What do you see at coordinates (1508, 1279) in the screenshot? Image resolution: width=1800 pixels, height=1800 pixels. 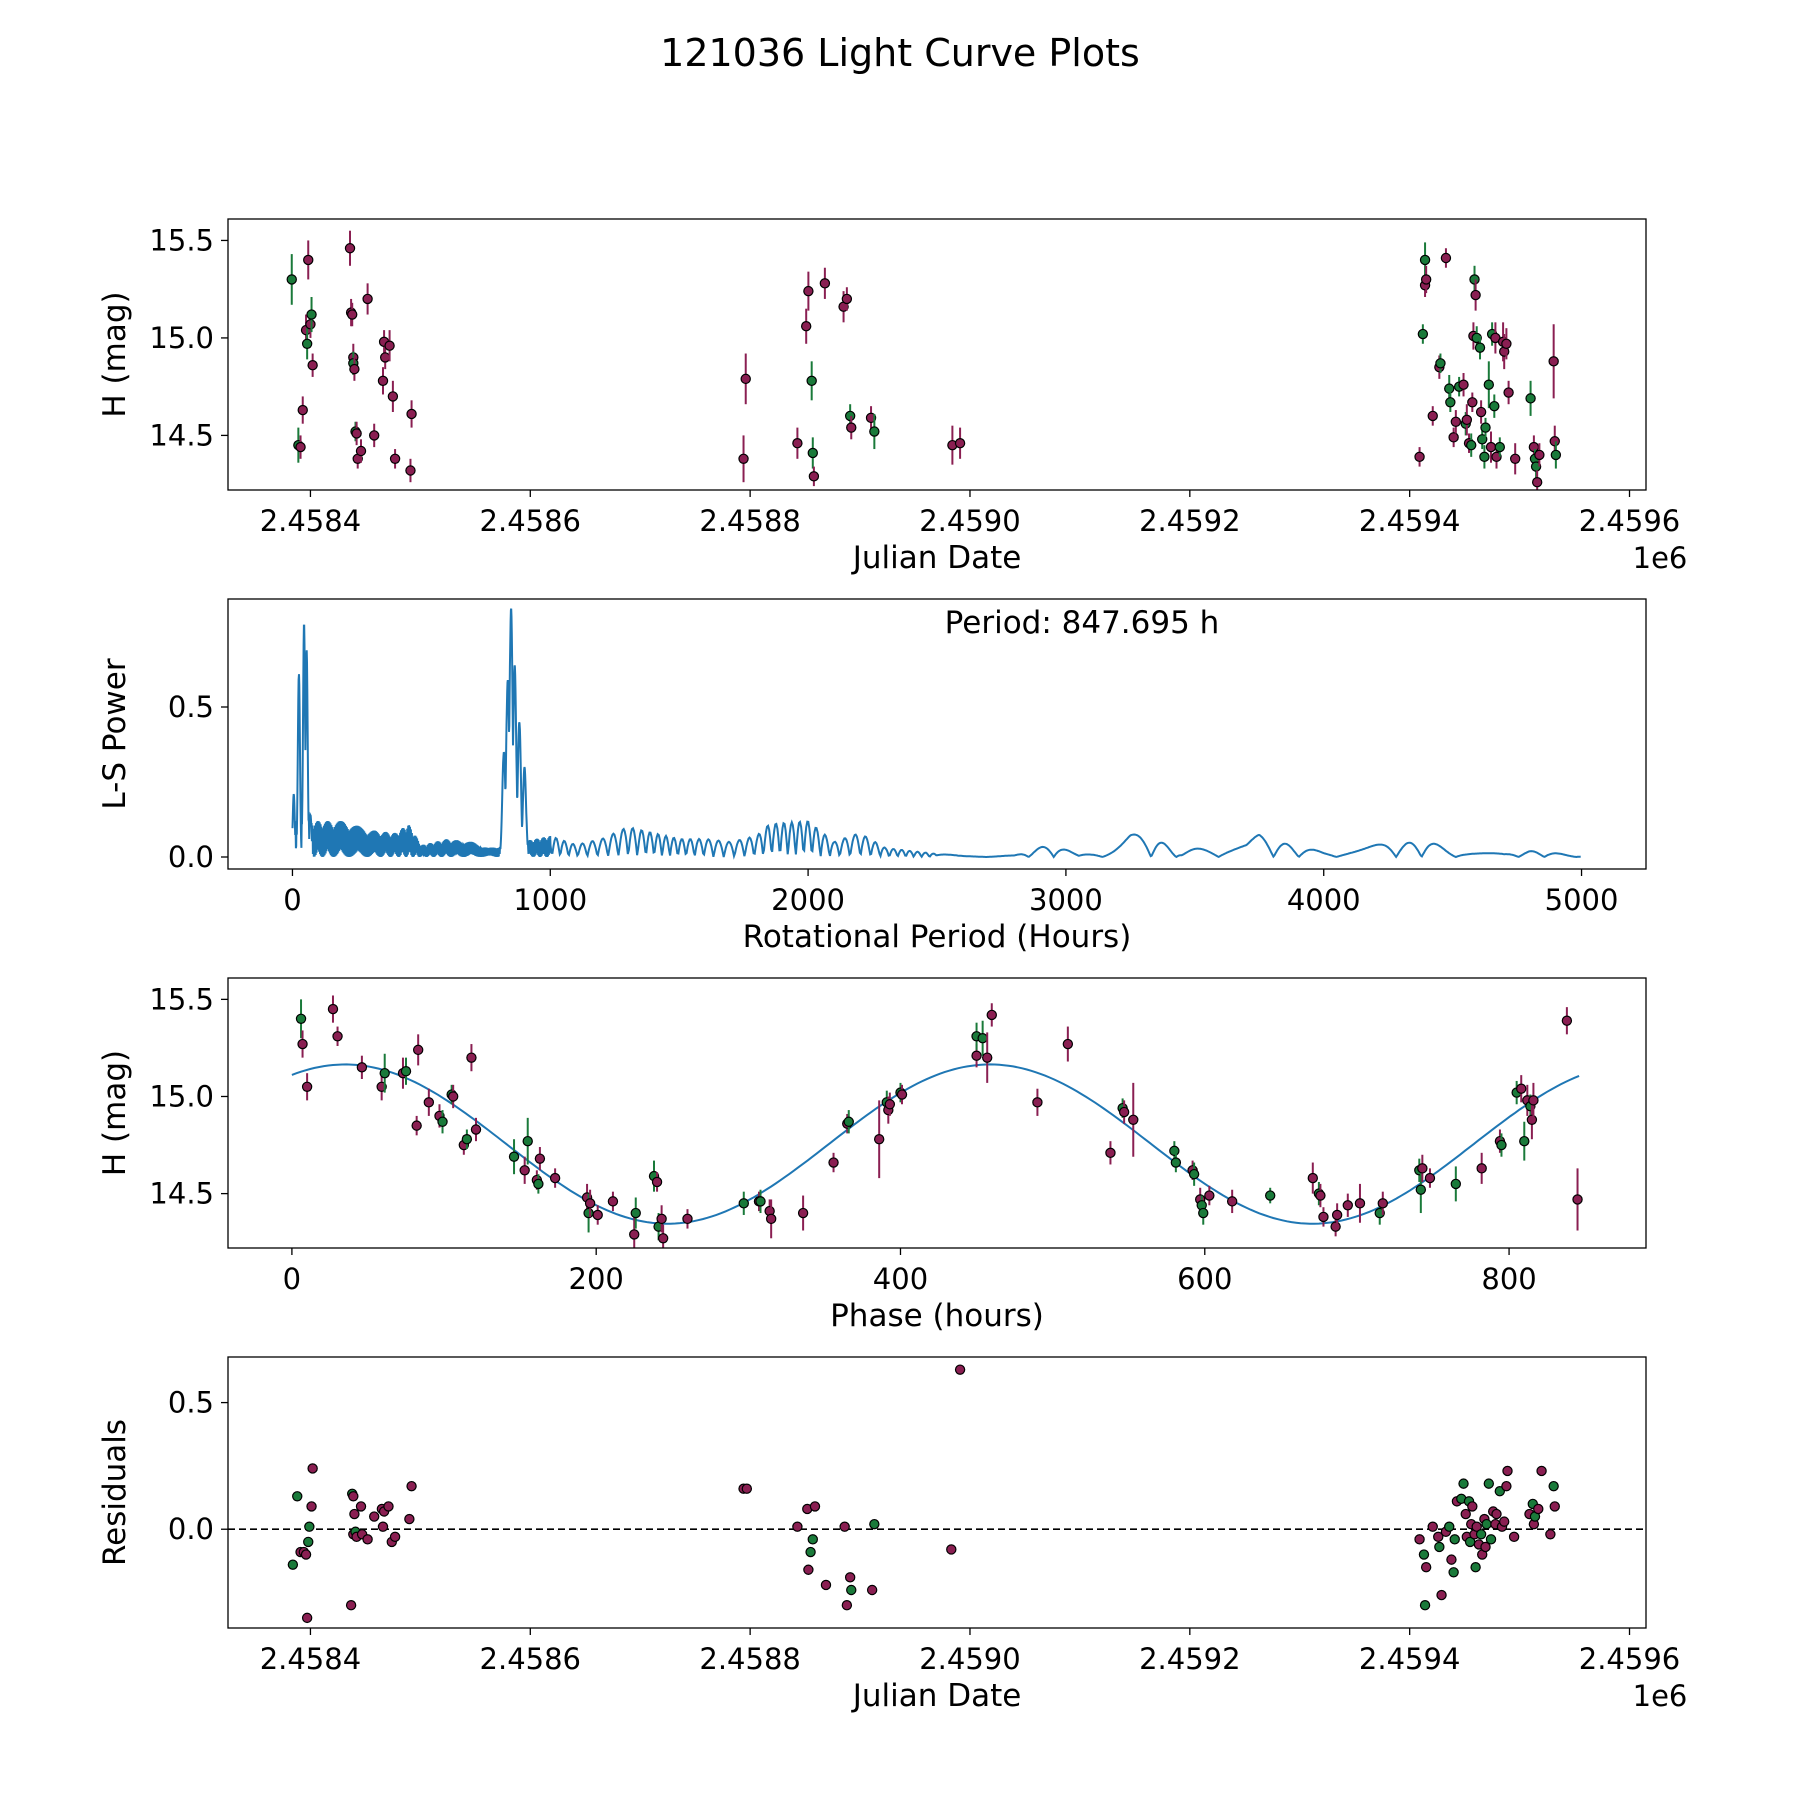 I see `x-tick-label: 800` at bounding box center [1508, 1279].